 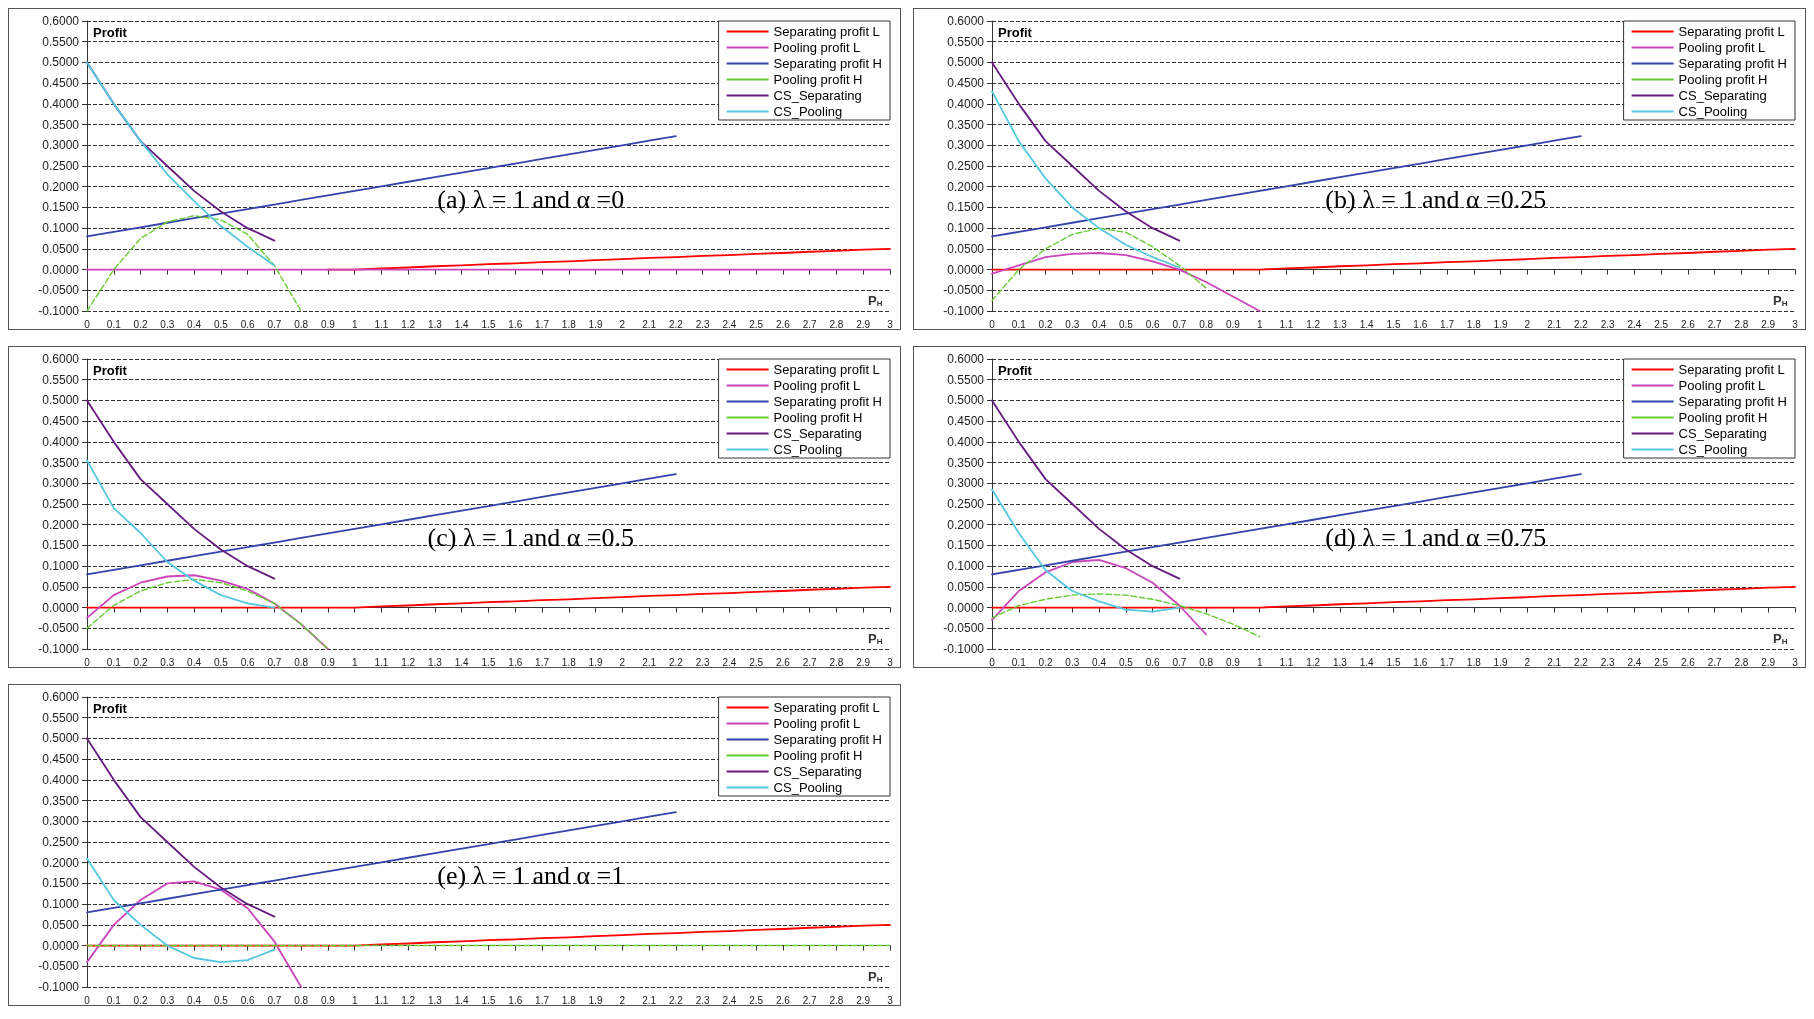 I want to click on x-tick-label: 2.6, so click(x=1688, y=662).